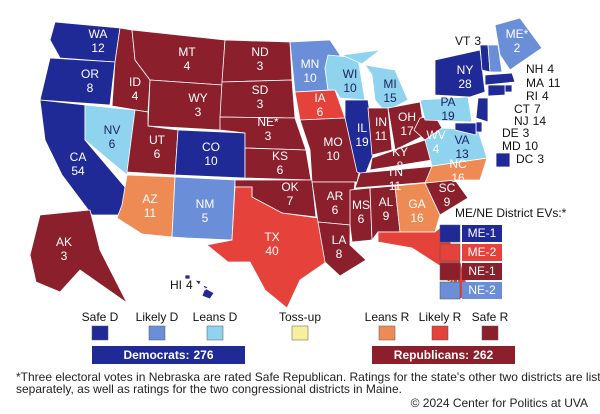 The image size is (600, 414). What do you see at coordinates (463, 41) in the screenshot?
I see `state-abbr: VT` at bounding box center [463, 41].